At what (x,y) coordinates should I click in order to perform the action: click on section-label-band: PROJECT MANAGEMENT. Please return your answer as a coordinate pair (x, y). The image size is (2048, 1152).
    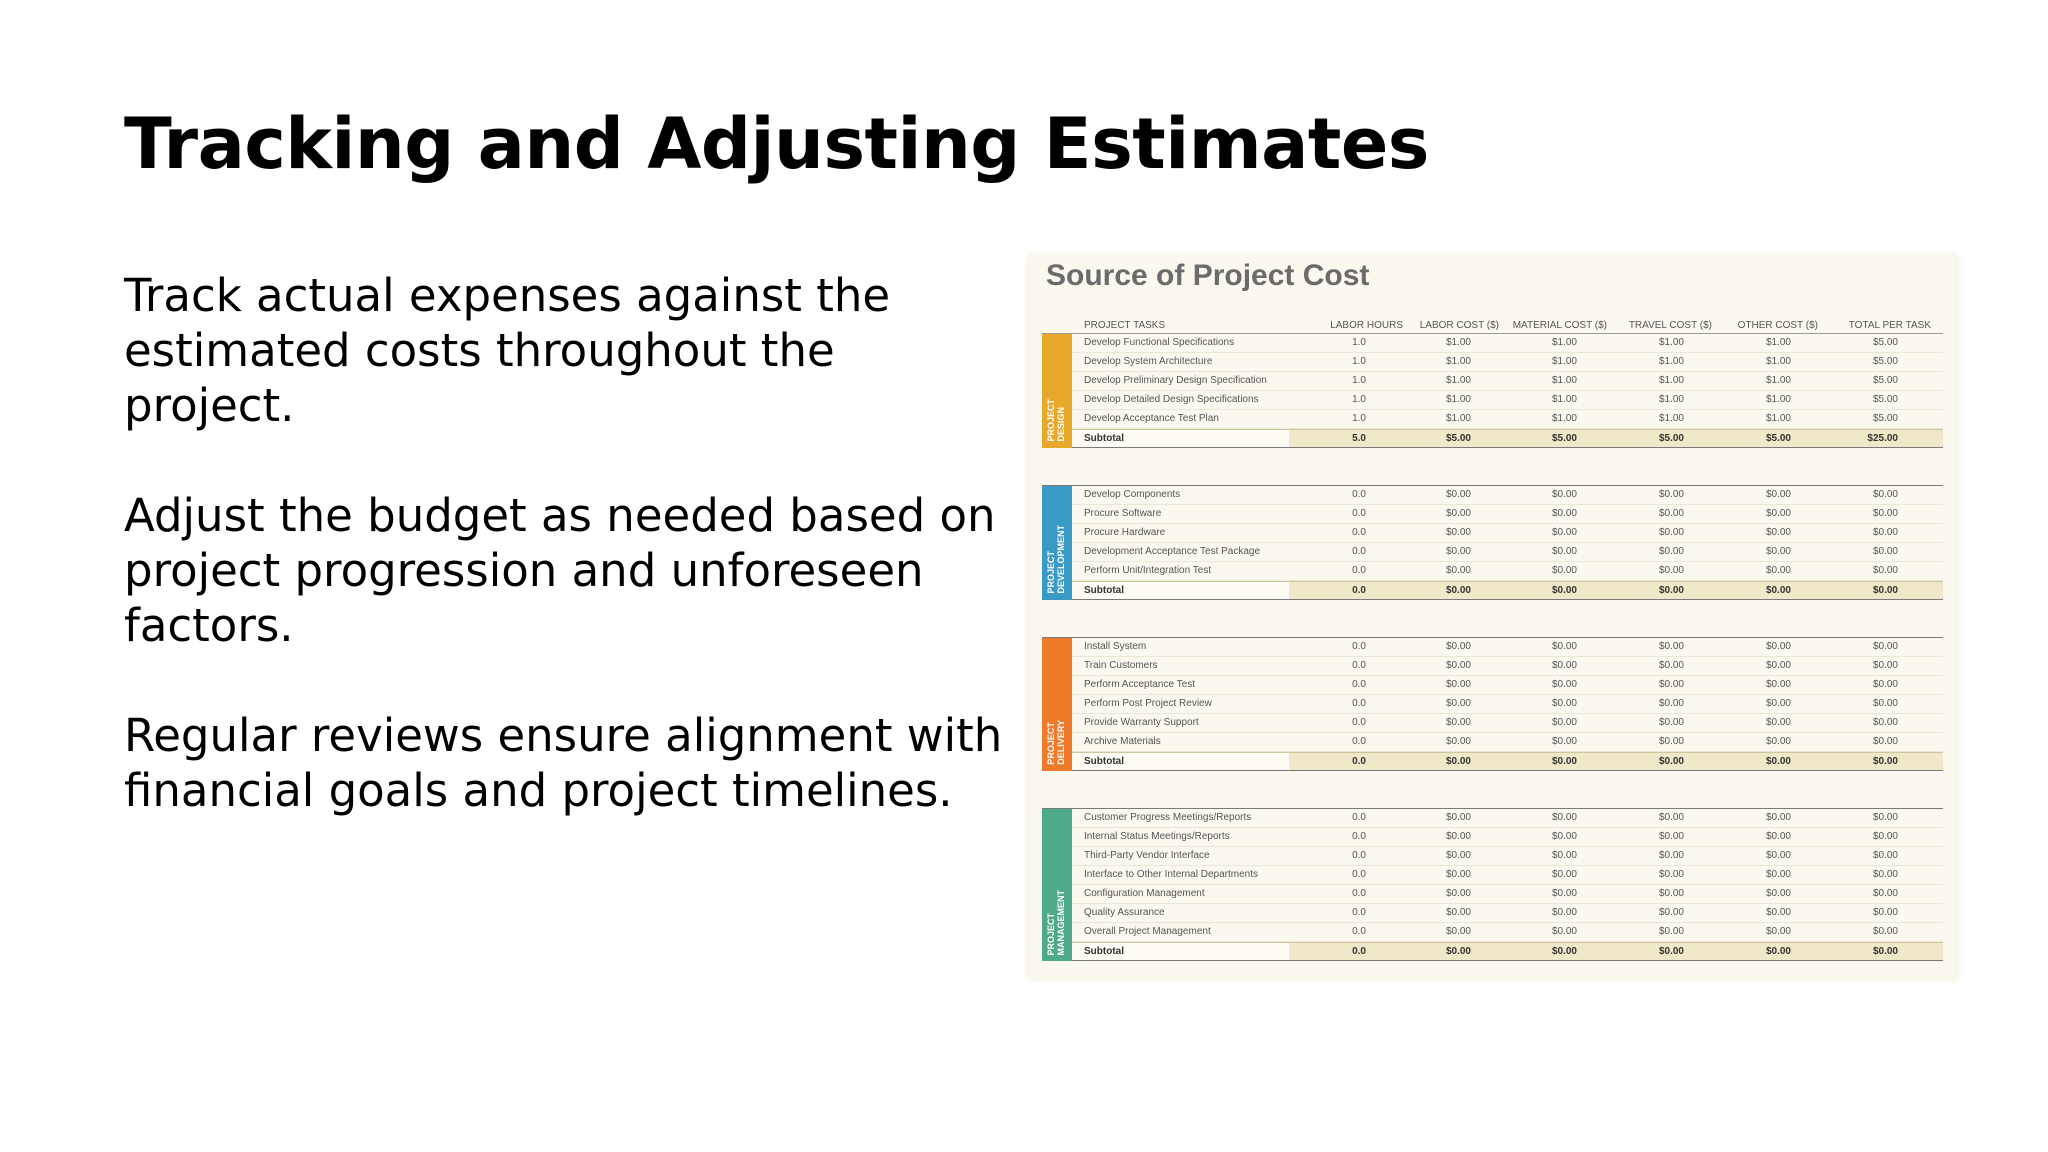
    Looking at the image, I should click on (1057, 885).